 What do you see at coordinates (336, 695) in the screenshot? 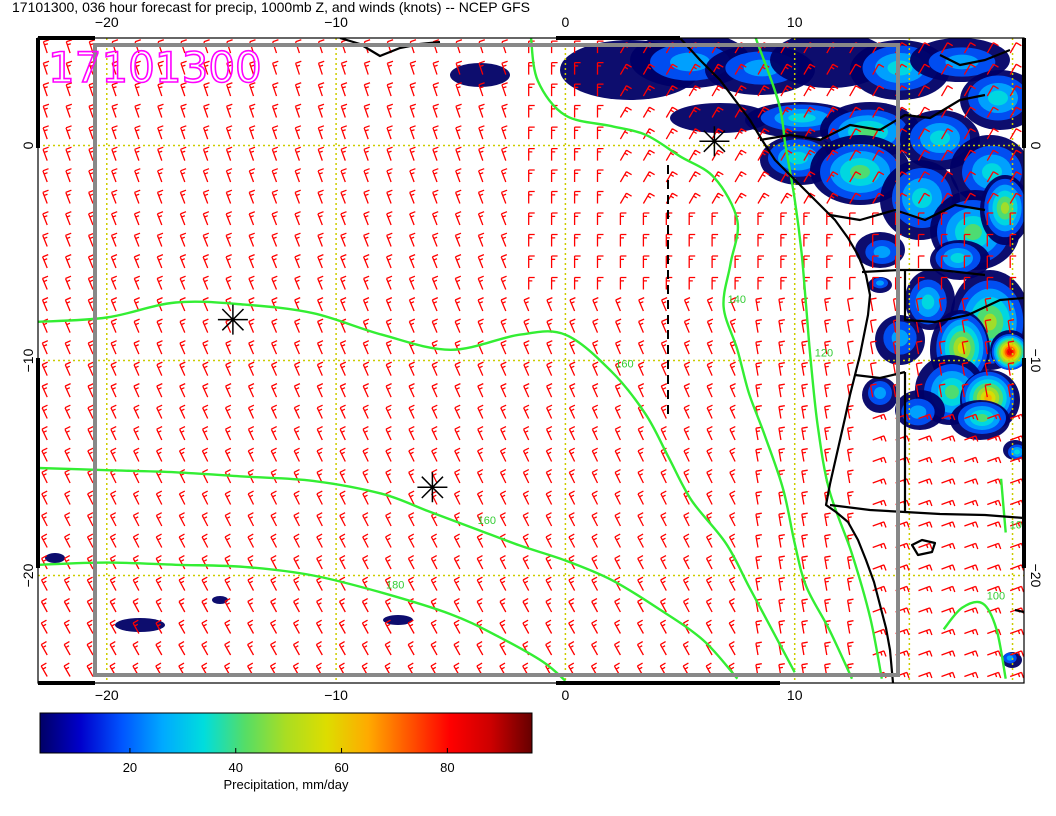
I see `x-tick-label-bottom: −10` at bounding box center [336, 695].